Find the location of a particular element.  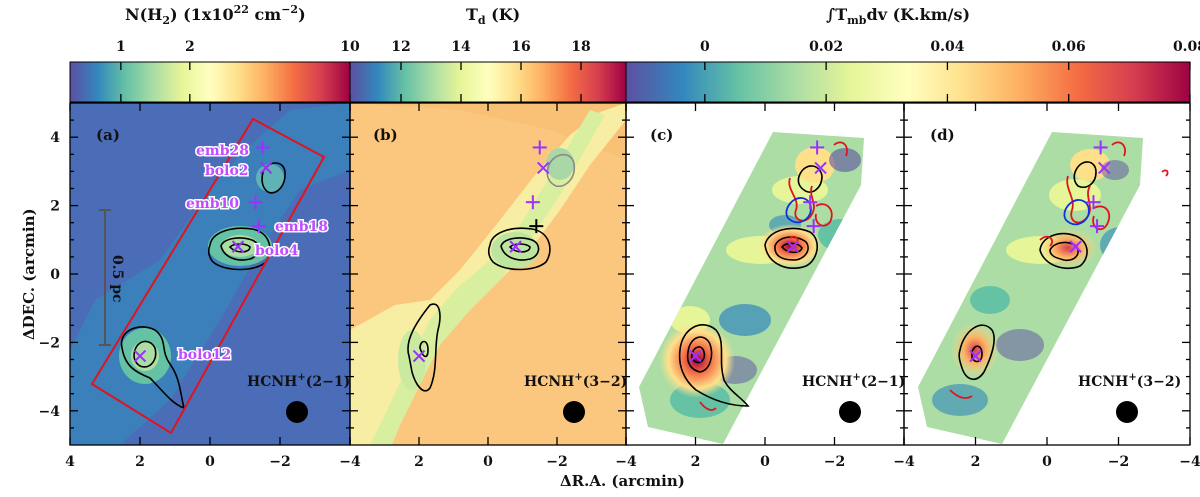

source-label-bolo12: bolo12 is located at coordinates (204, 355).